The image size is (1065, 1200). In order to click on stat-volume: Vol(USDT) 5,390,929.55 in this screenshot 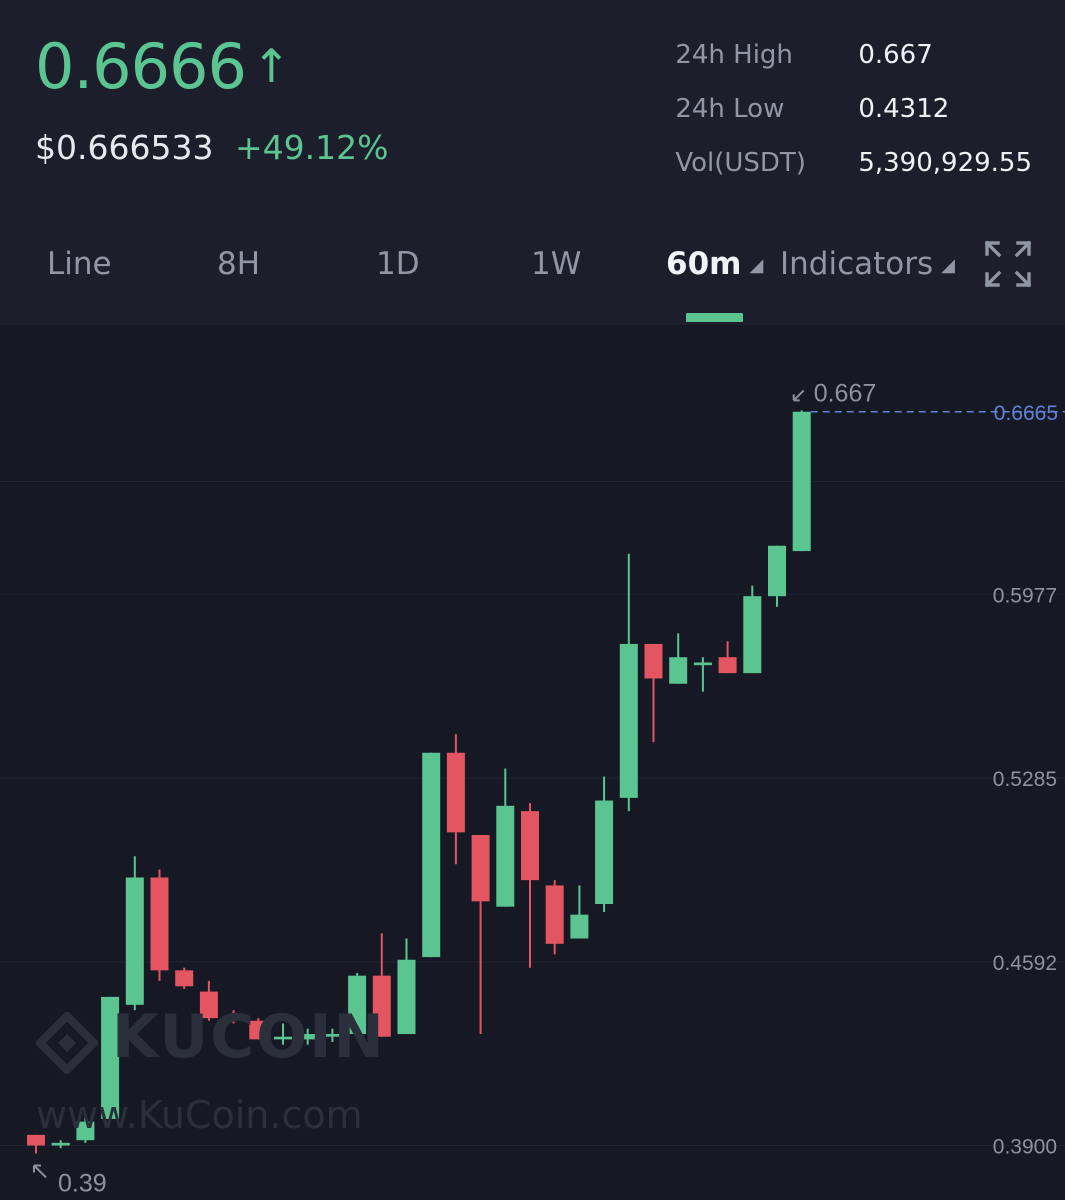, I will do `click(853, 163)`.